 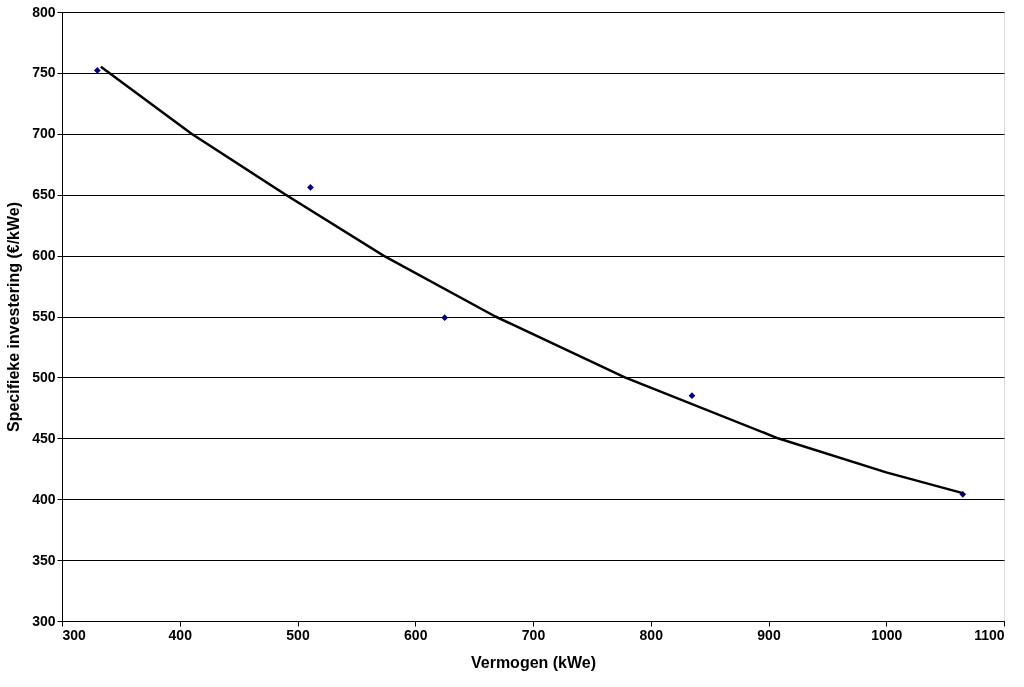 I want to click on x-tick-label: 600, so click(x=416, y=634).